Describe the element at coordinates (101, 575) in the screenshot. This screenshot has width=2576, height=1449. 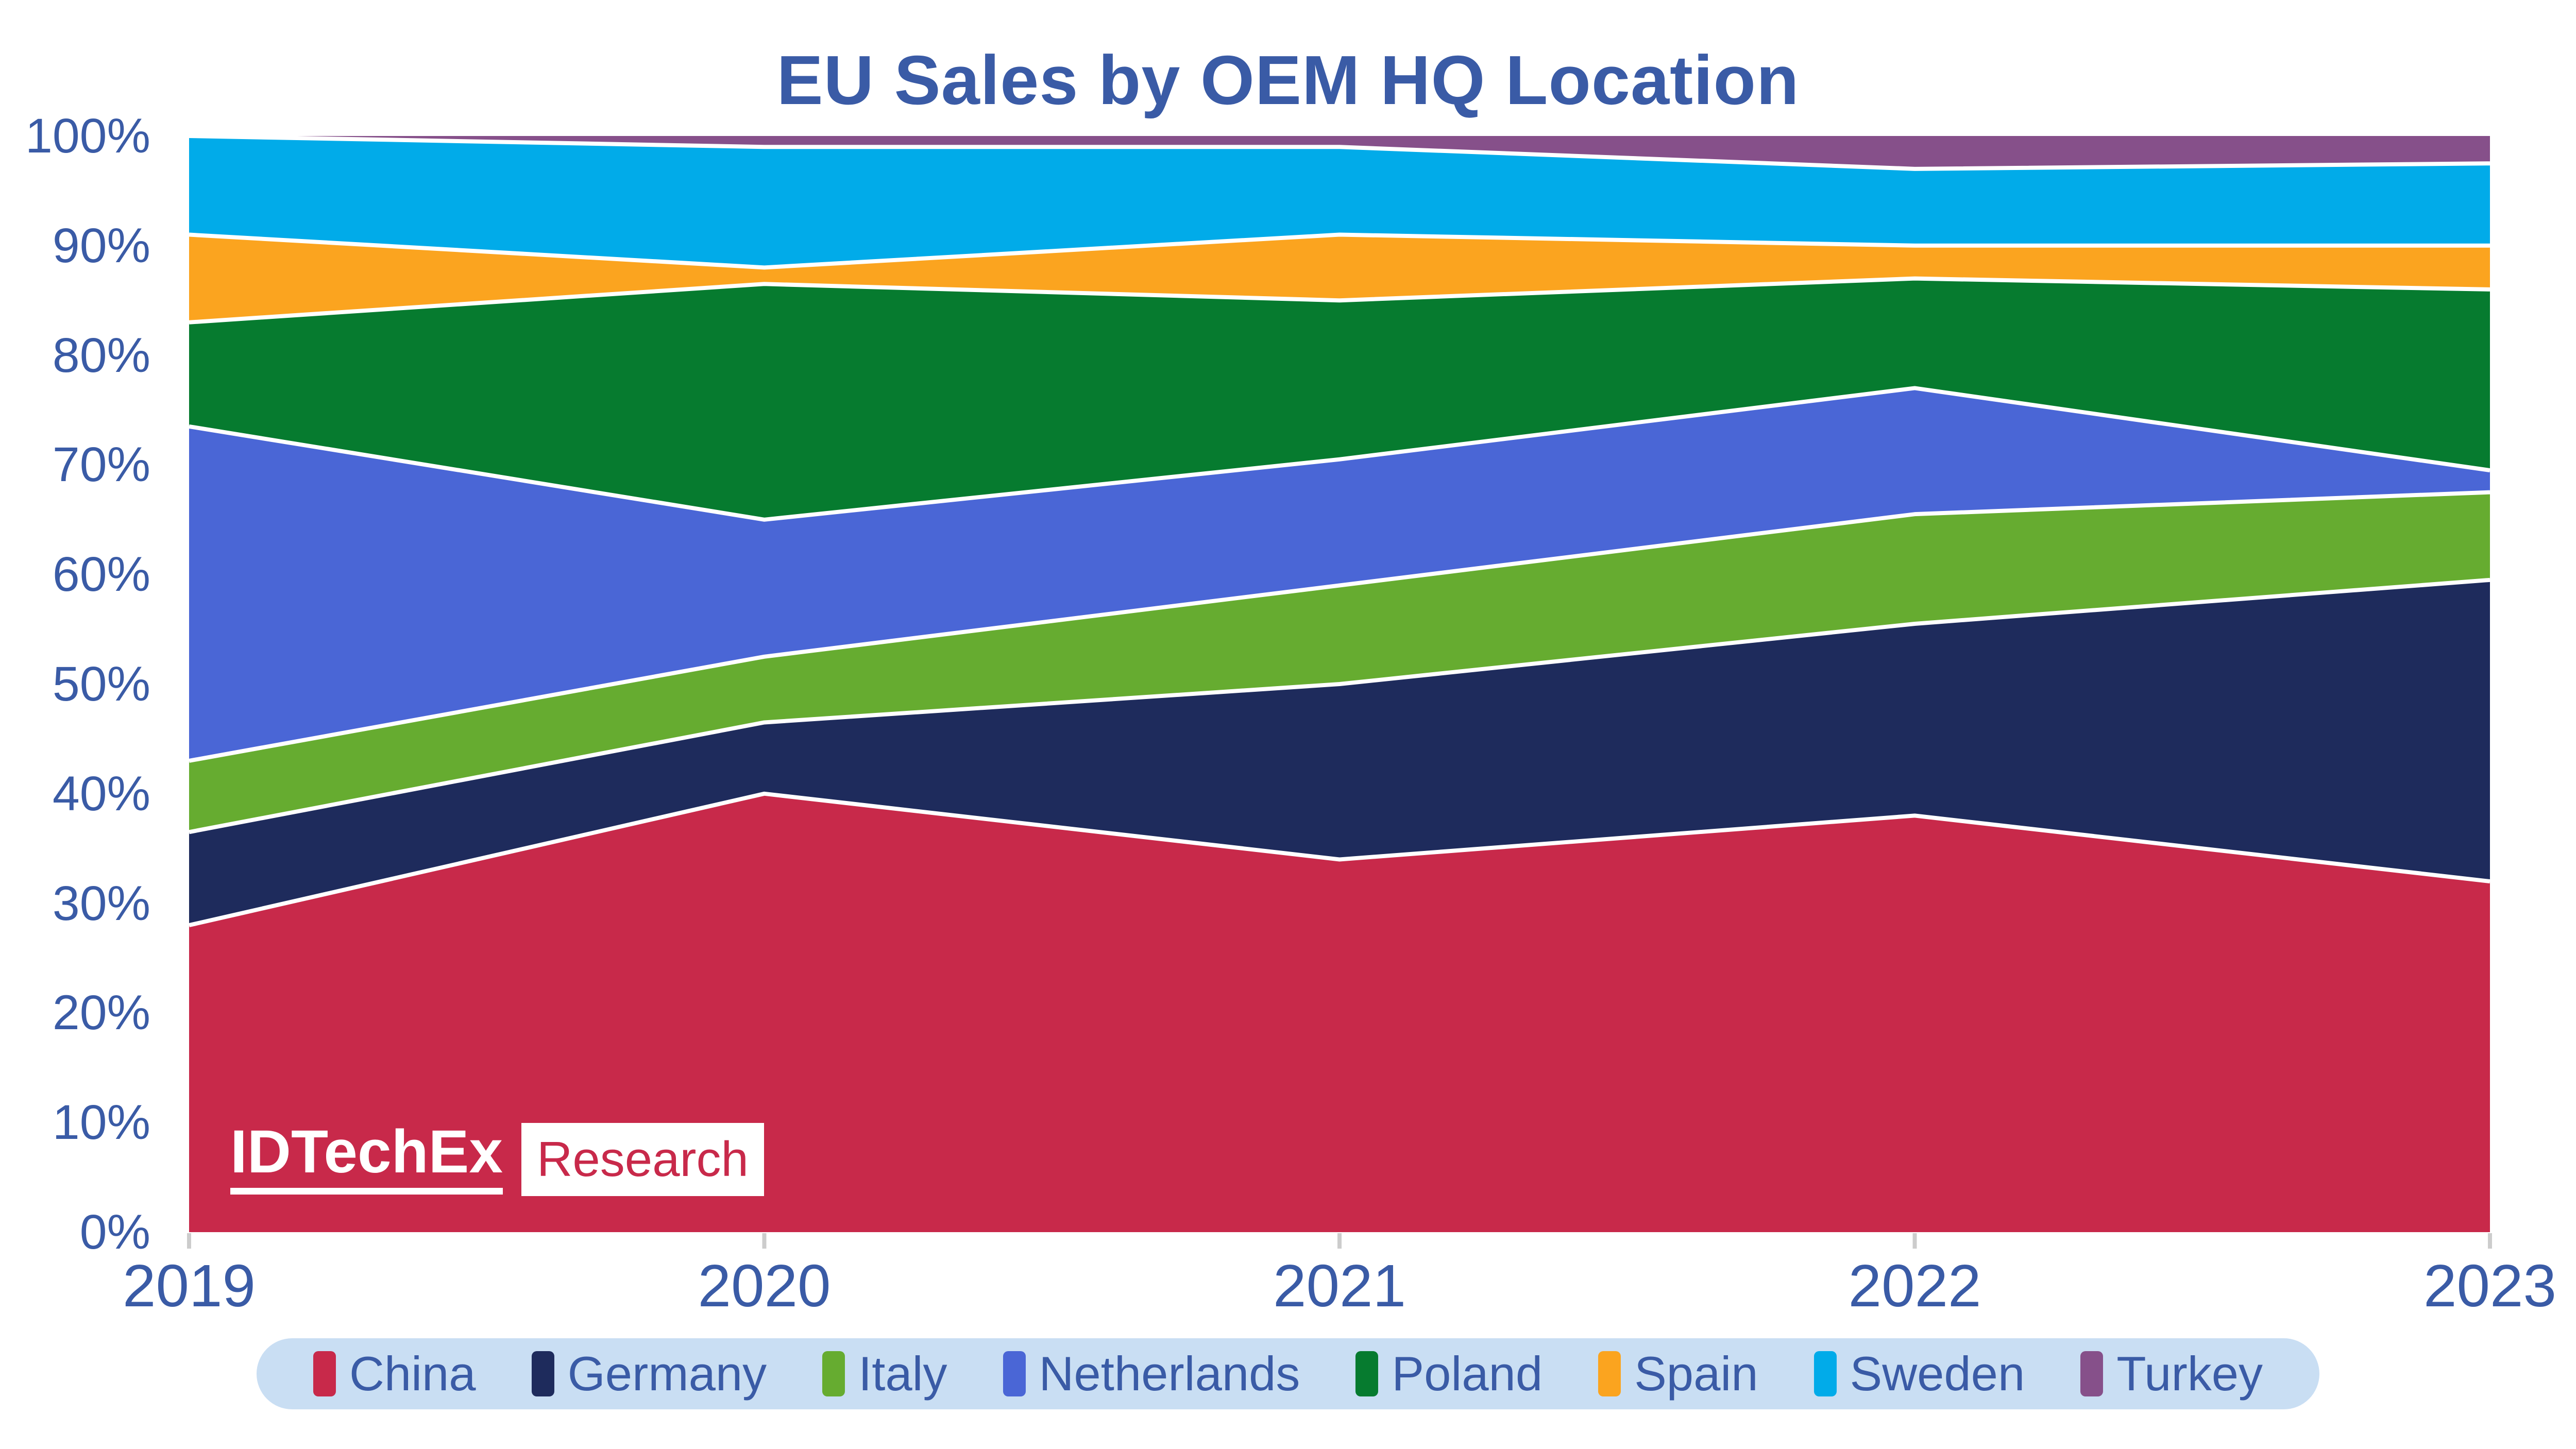
I see `y-tick-label-60pct: 60%` at that location.